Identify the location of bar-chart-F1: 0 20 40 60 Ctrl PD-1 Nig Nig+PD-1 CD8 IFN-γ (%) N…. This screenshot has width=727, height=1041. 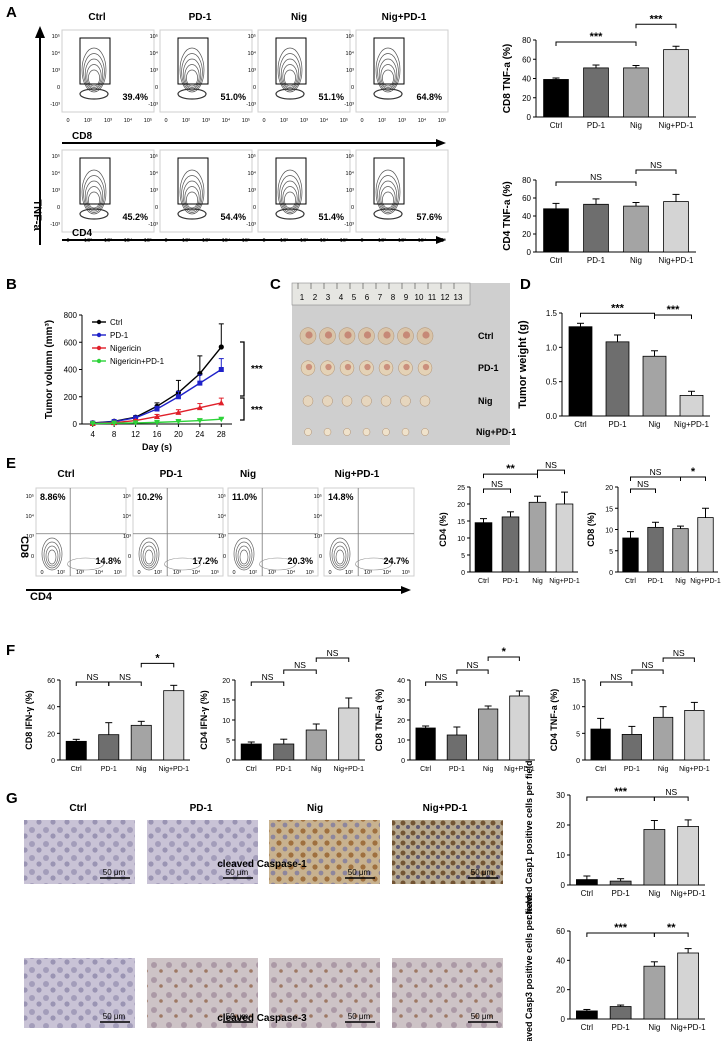
(107, 712).